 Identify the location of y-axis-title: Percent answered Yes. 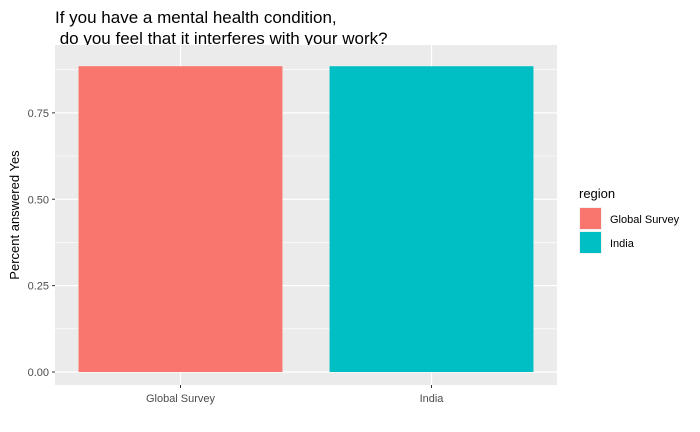
(14, 215).